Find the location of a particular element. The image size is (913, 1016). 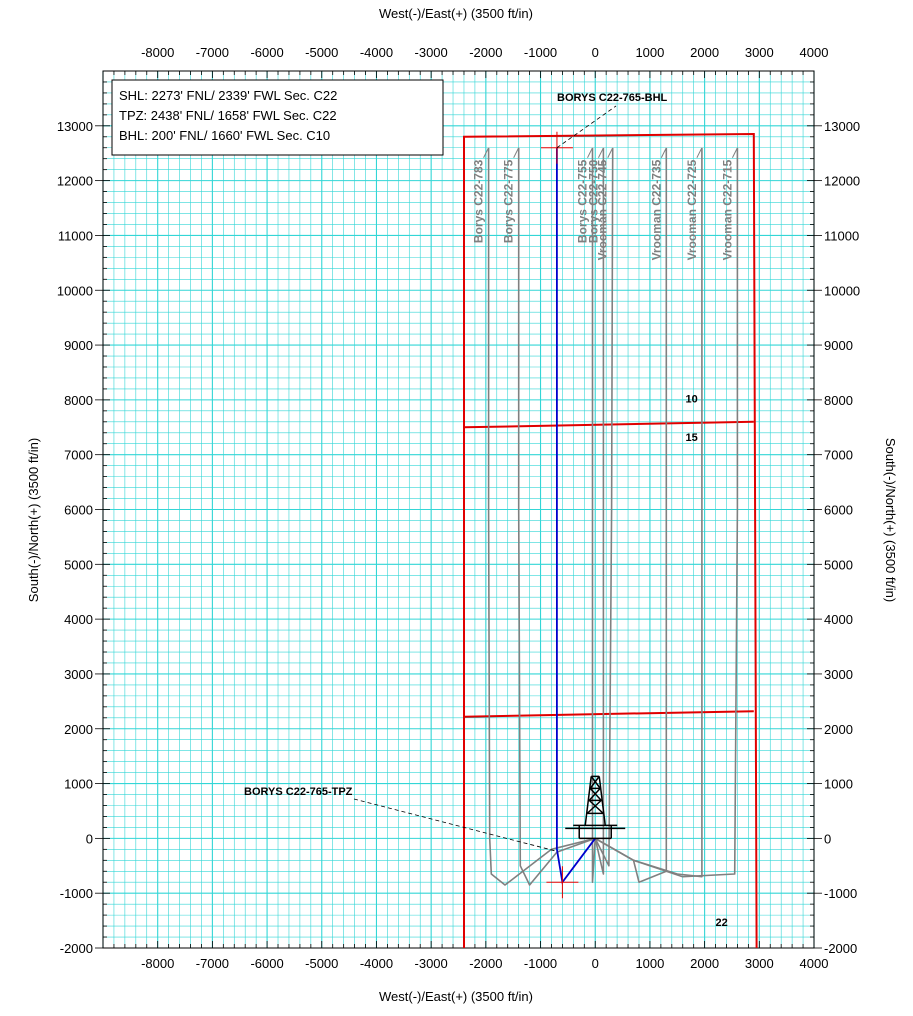

x-tick-label-bottom: 2000 is located at coordinates (704, 963).